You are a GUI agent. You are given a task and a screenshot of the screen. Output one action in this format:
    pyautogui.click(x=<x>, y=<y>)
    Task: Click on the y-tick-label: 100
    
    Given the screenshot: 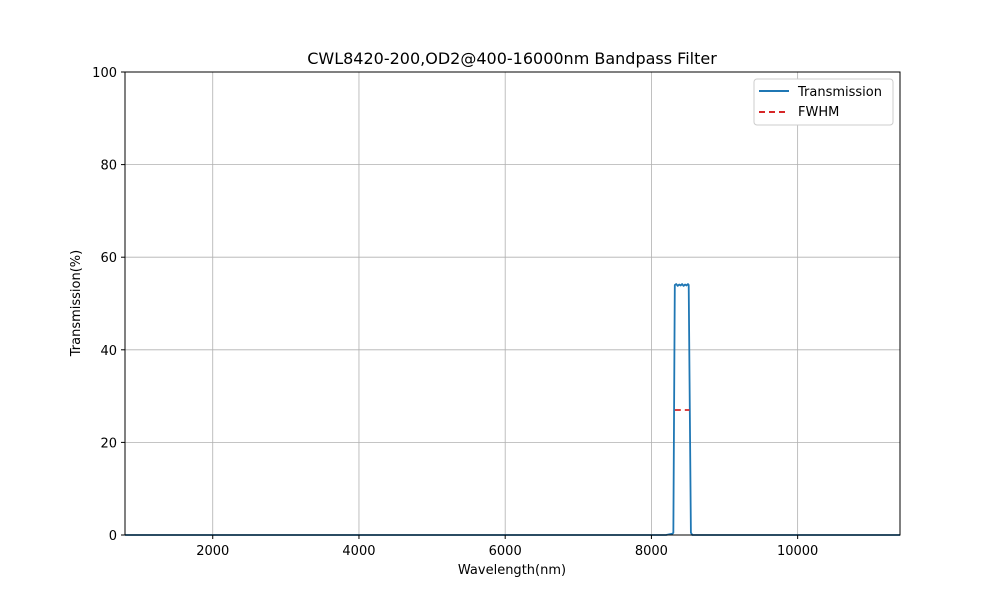 What is the action you would take?
    pyautogui.click(x=104, y=73)
    